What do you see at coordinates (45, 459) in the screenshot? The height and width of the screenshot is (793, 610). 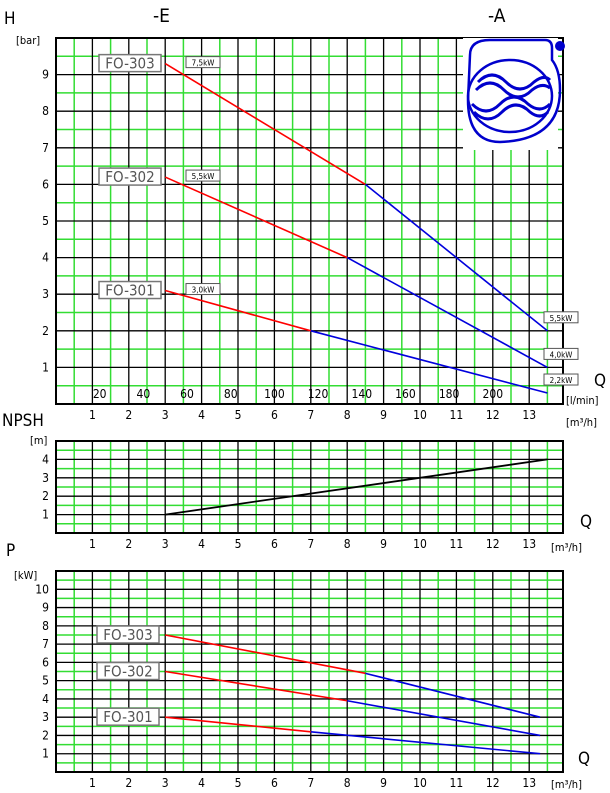 I see `npsh-y-tick-label: 4` at bounding box center [45, 459].